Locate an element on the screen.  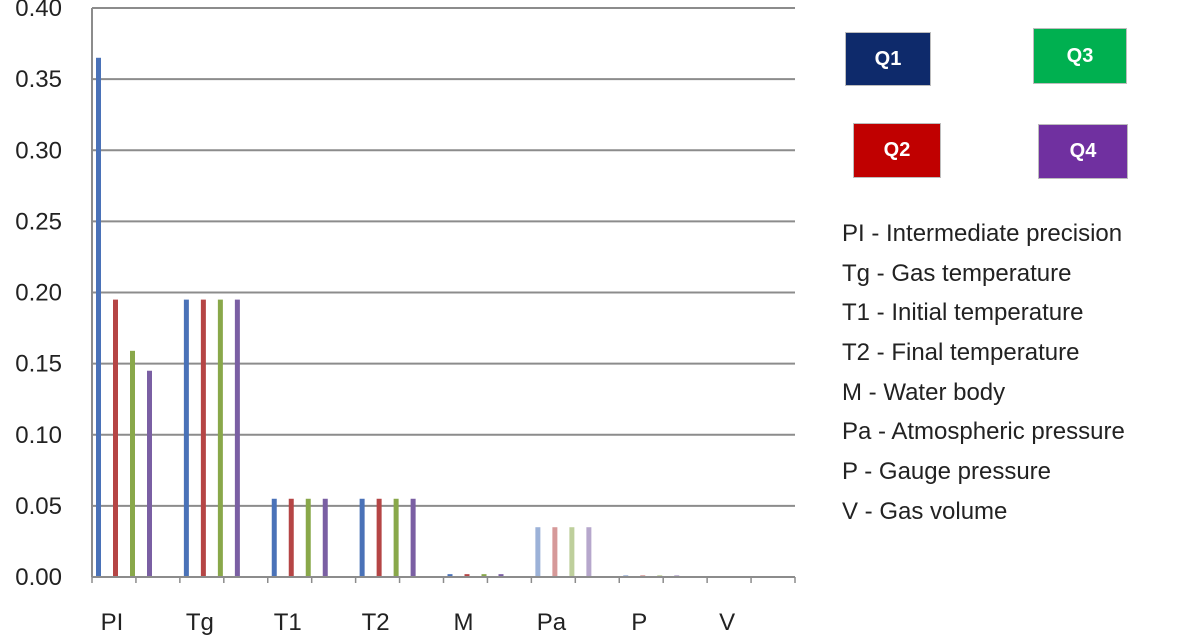
bar-q1-t2 is located at coordinates (362, 537).